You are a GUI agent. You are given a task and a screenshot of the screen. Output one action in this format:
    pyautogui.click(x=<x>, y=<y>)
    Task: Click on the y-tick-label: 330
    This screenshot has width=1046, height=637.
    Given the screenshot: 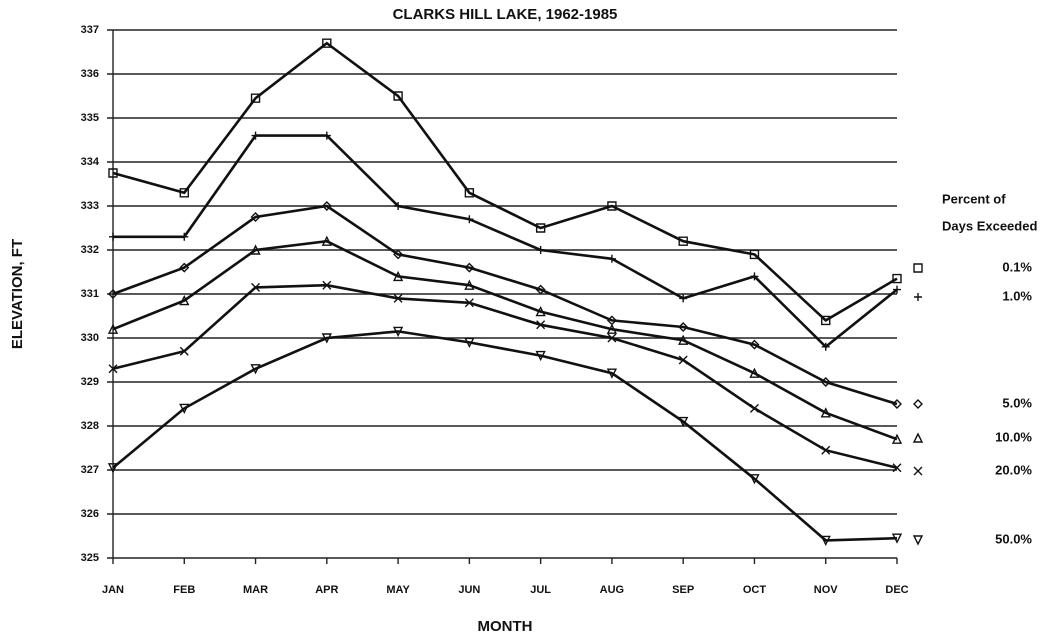 What is the action you would take?
    pyautogui.click(x=90, y=338)
    